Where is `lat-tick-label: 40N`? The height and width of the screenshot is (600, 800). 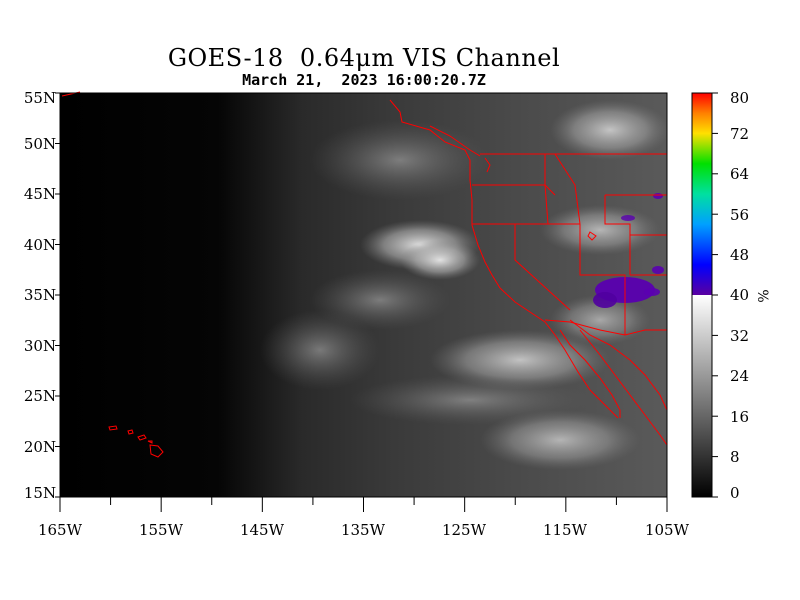 lat-tick-label: 40N is located at coordinates (40, 245).